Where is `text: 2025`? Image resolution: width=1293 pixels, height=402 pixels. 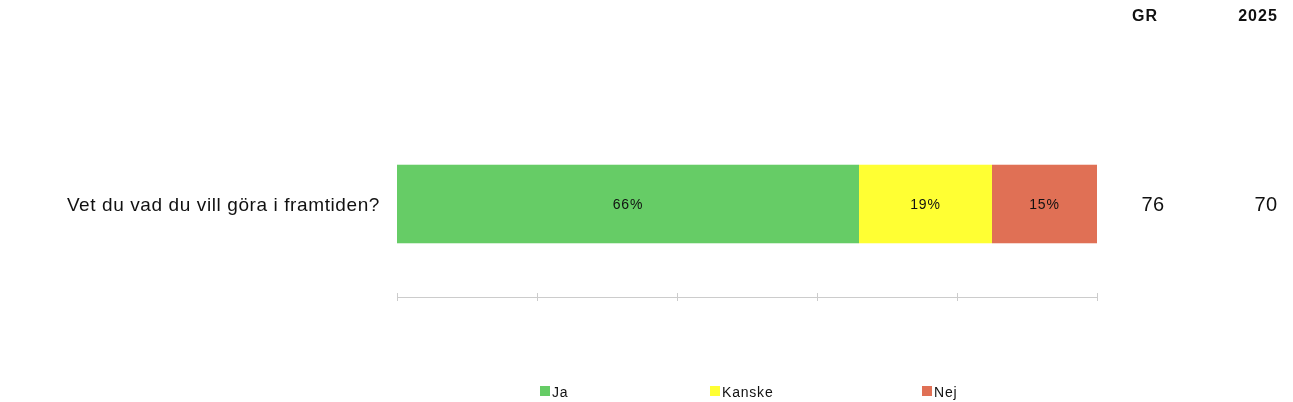
text: 2025 is located at coordinates (1258, 15).